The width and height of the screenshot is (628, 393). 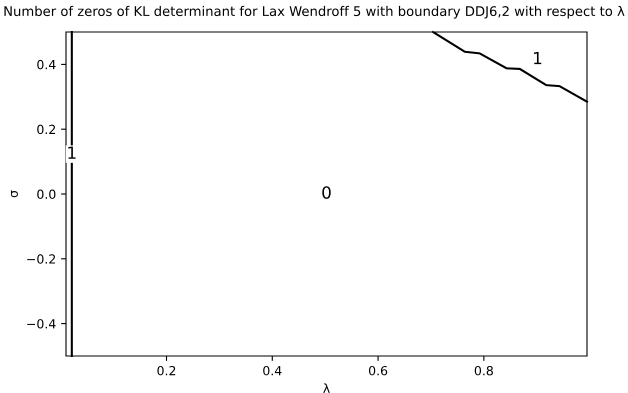 I want to click on annotation: 0, so click(x=326, y=192).